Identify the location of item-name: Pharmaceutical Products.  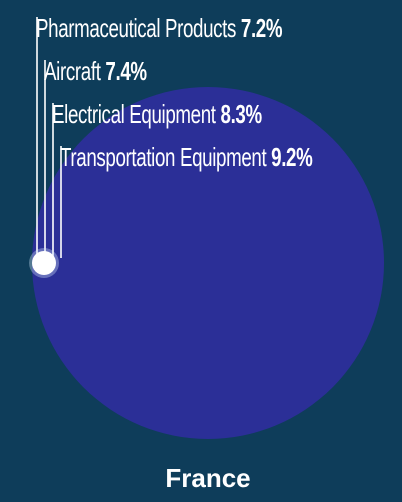
(138, 28).